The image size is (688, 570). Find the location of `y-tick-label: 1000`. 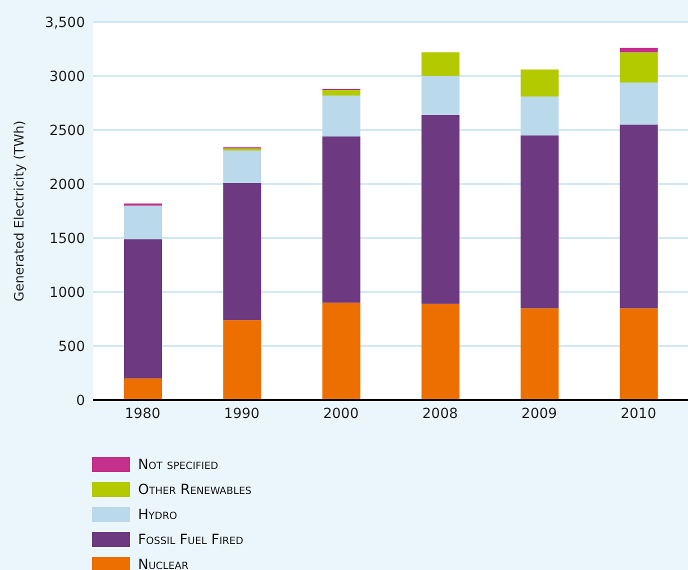

y-tick-label: 1000 is located at coordinates (67, 292).